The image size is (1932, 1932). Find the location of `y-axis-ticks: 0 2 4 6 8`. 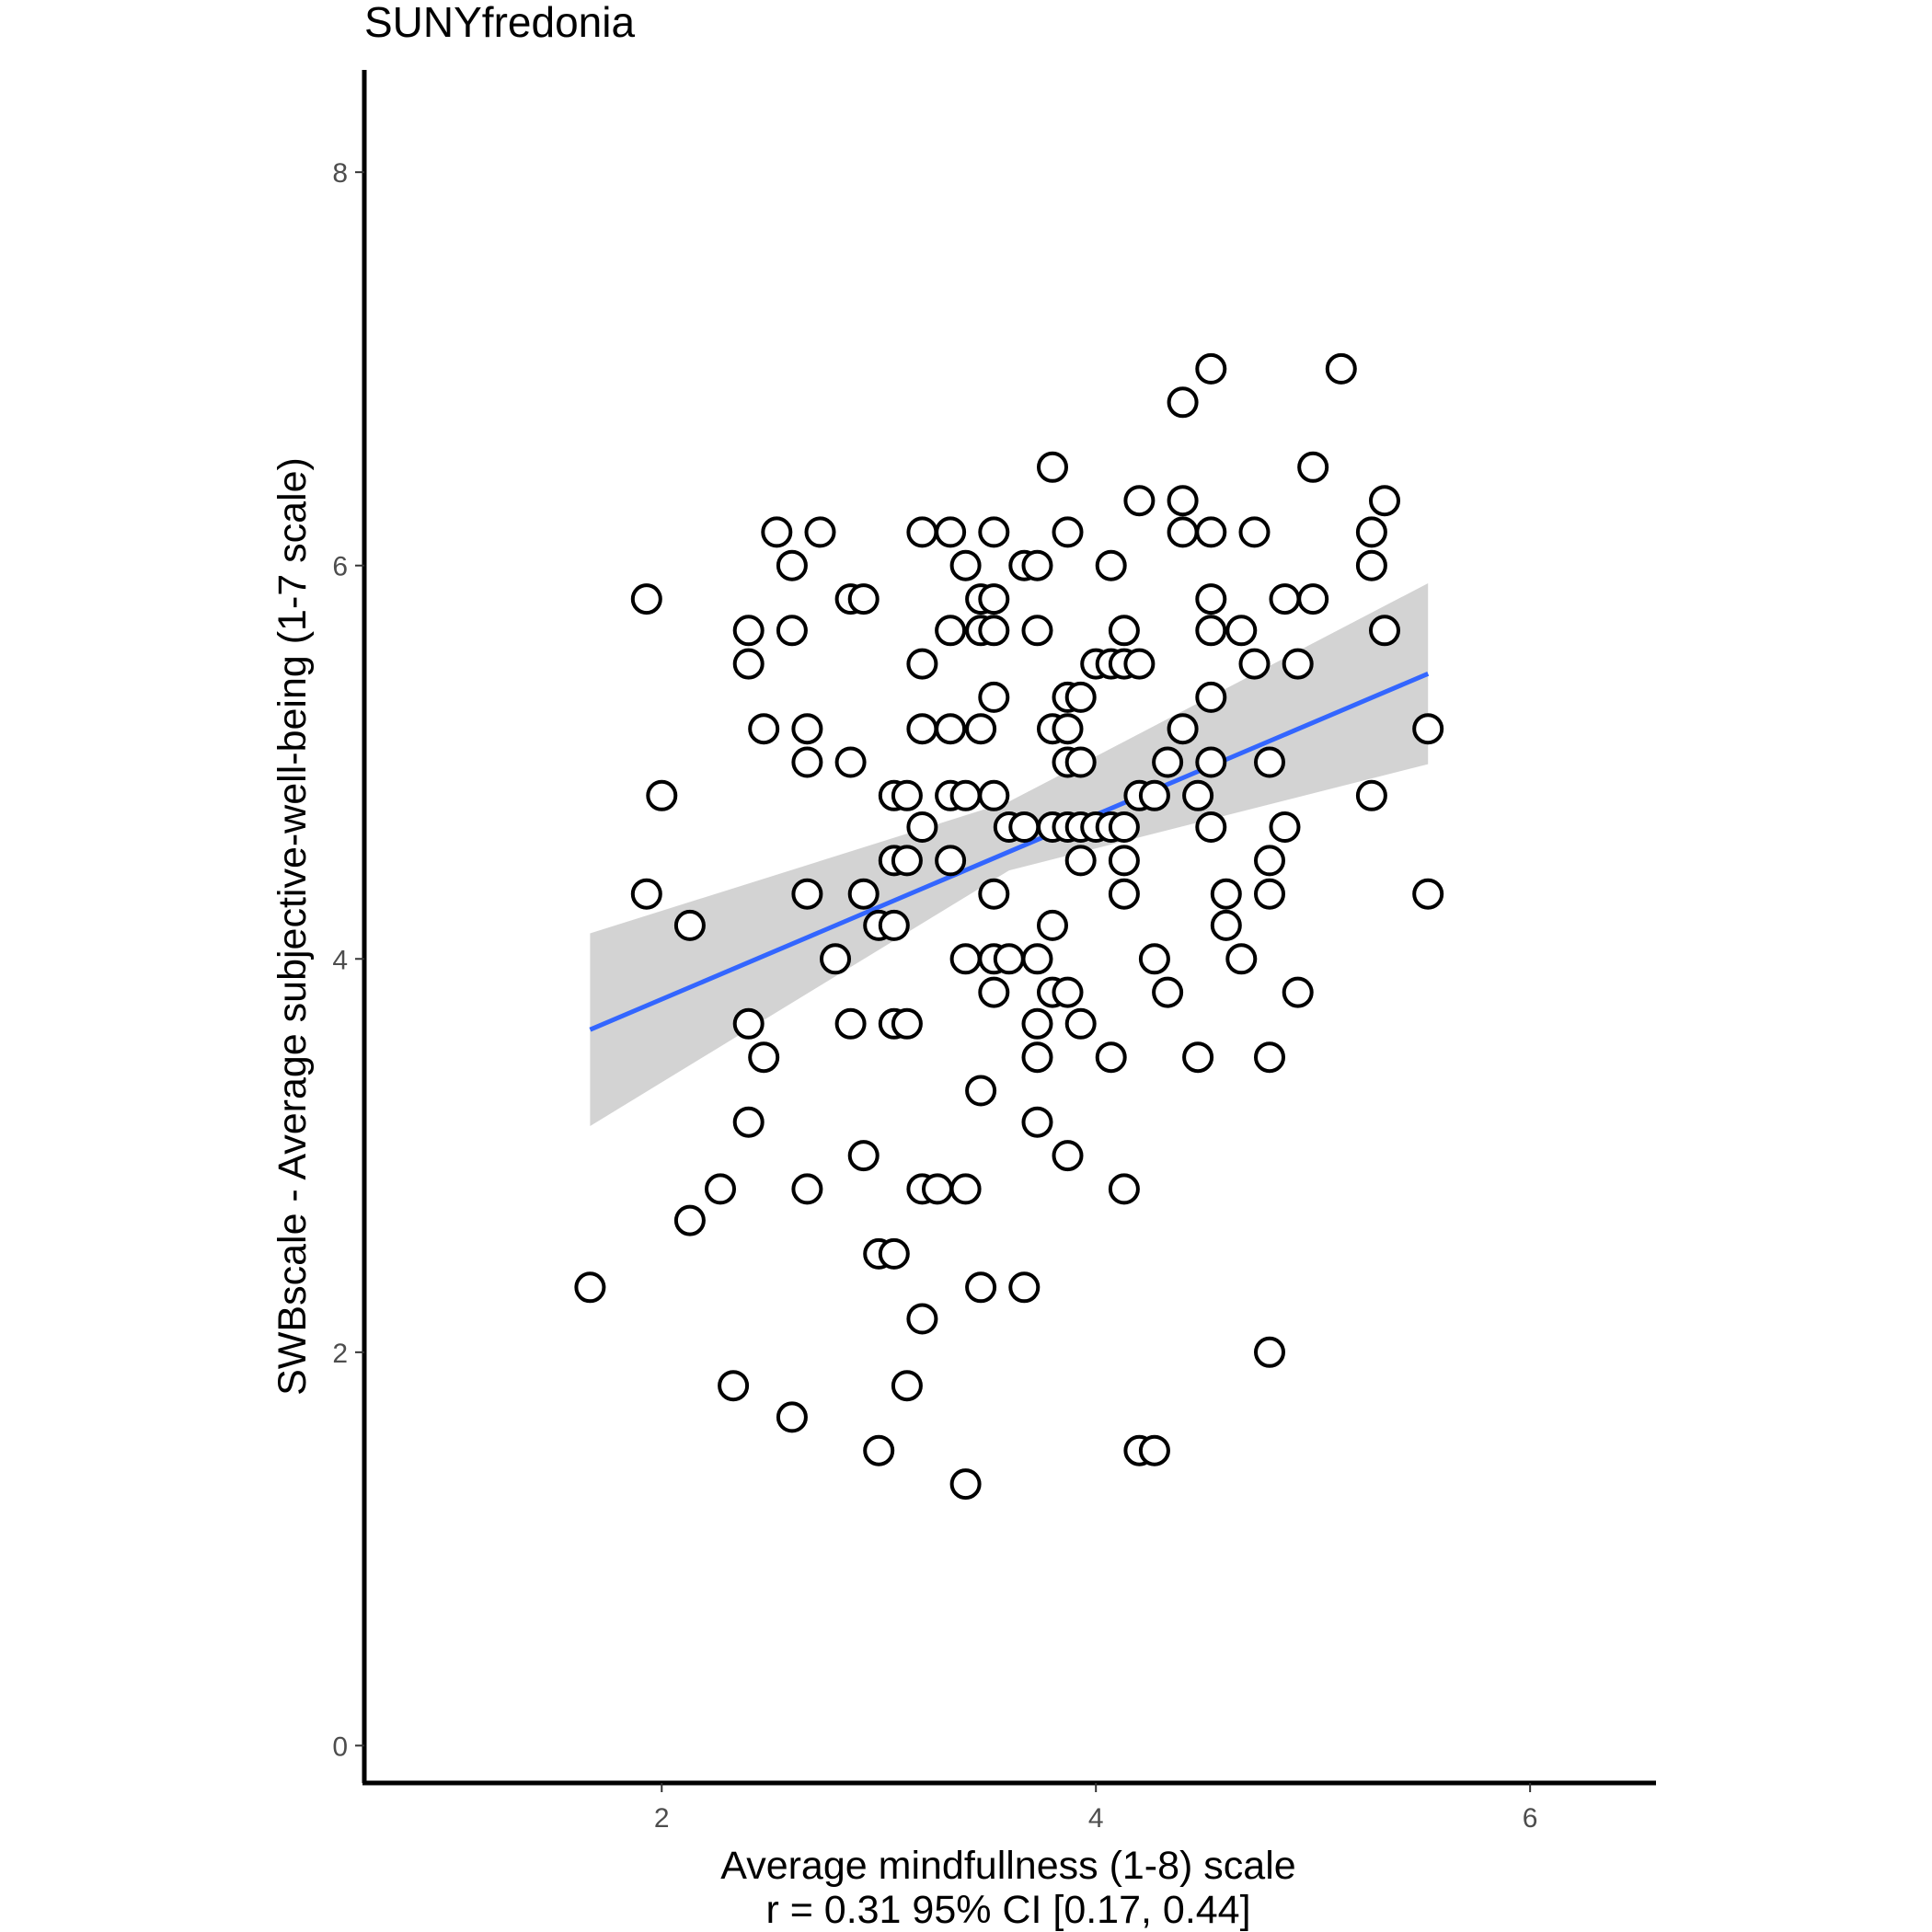

y-axis-ticks: 0 2 4 6 8 is located at coordinates (348, 960).